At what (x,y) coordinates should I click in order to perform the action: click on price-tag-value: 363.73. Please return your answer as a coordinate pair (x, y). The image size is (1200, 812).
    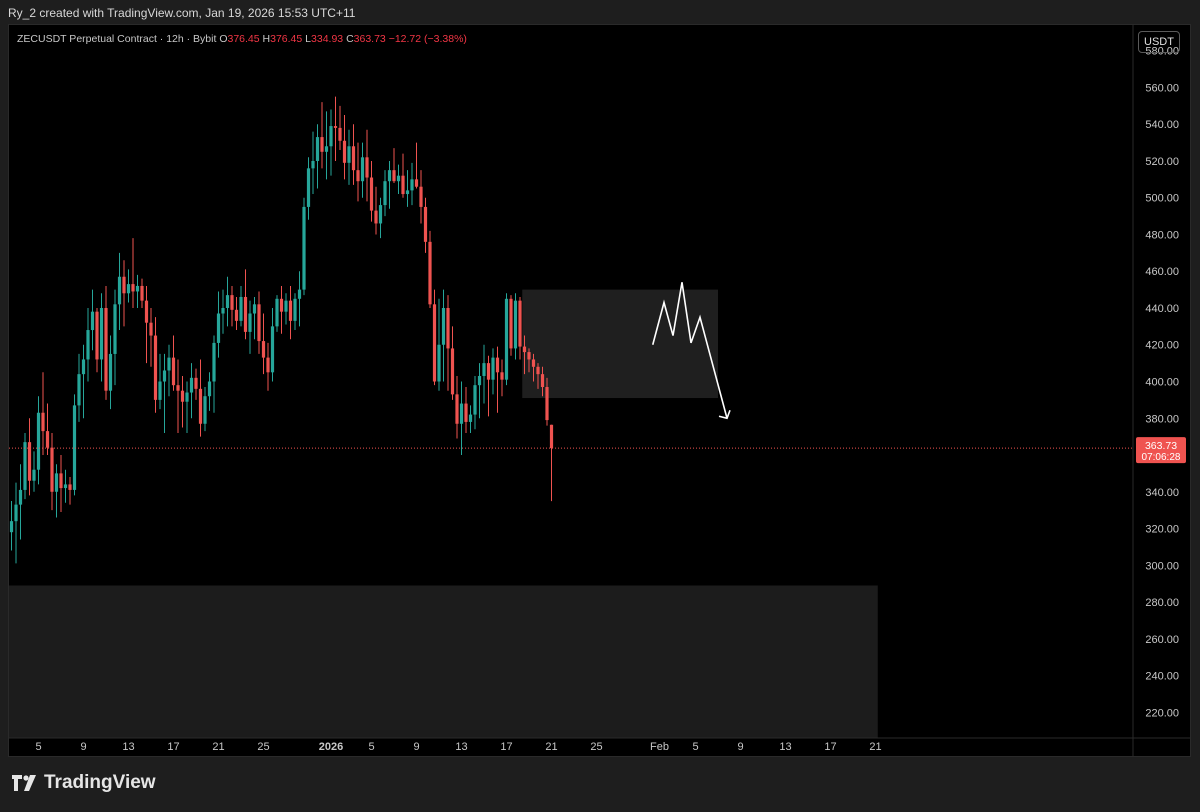
    Looking at the image, I should click on (1161, 446).